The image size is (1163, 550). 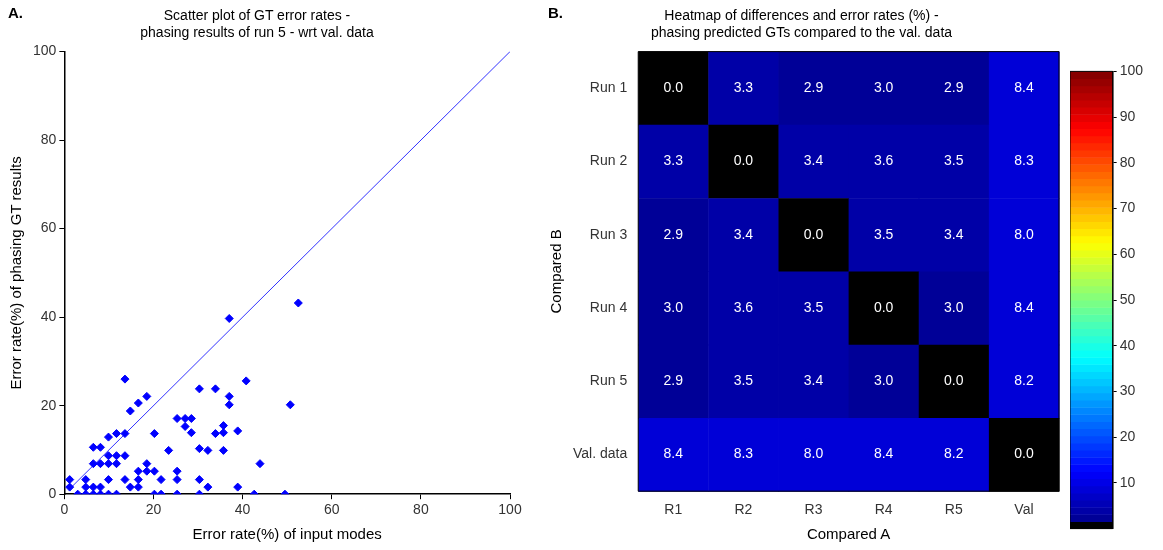 What do you see at coordinates (1127, 344) in the screenshot?
I see `color-bar-label: 40` at bounding box center [1127, 344].